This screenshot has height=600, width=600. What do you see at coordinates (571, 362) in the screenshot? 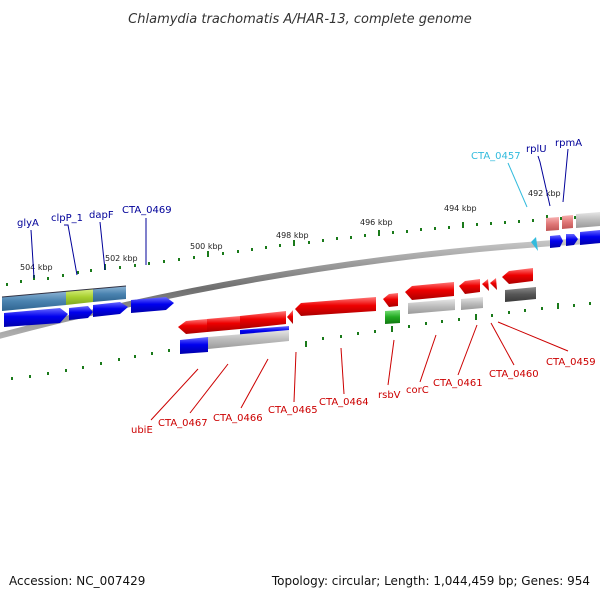
I see `label-CTA_0459: CTA_0459` at bounding box center [571, 362].